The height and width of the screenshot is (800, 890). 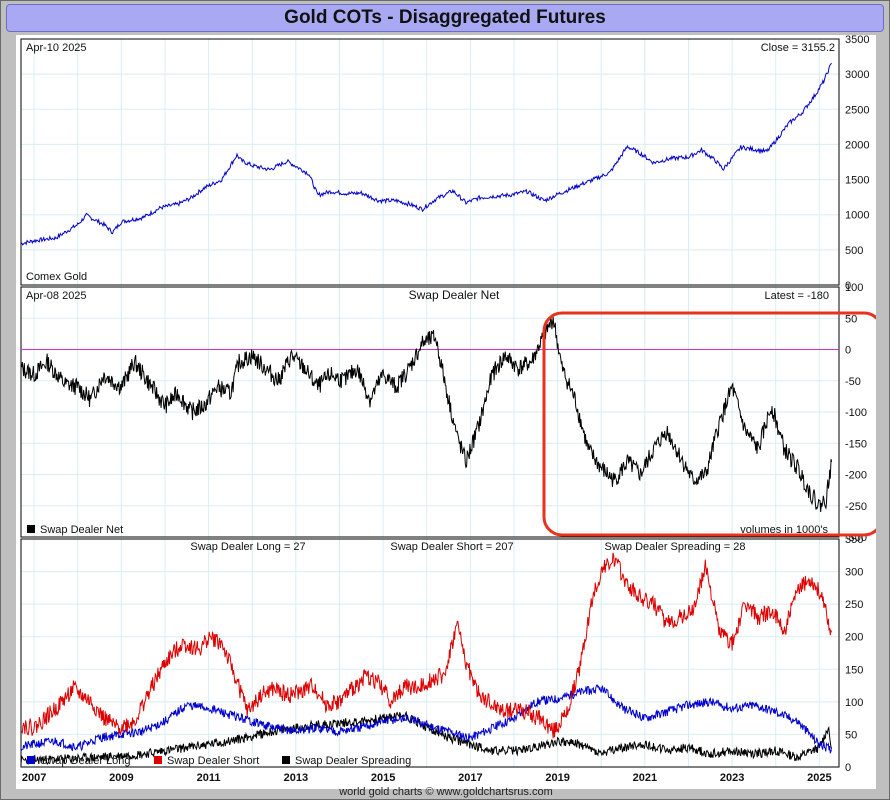 I want to click on net-legend-swatch, so click(x=31, y=529).